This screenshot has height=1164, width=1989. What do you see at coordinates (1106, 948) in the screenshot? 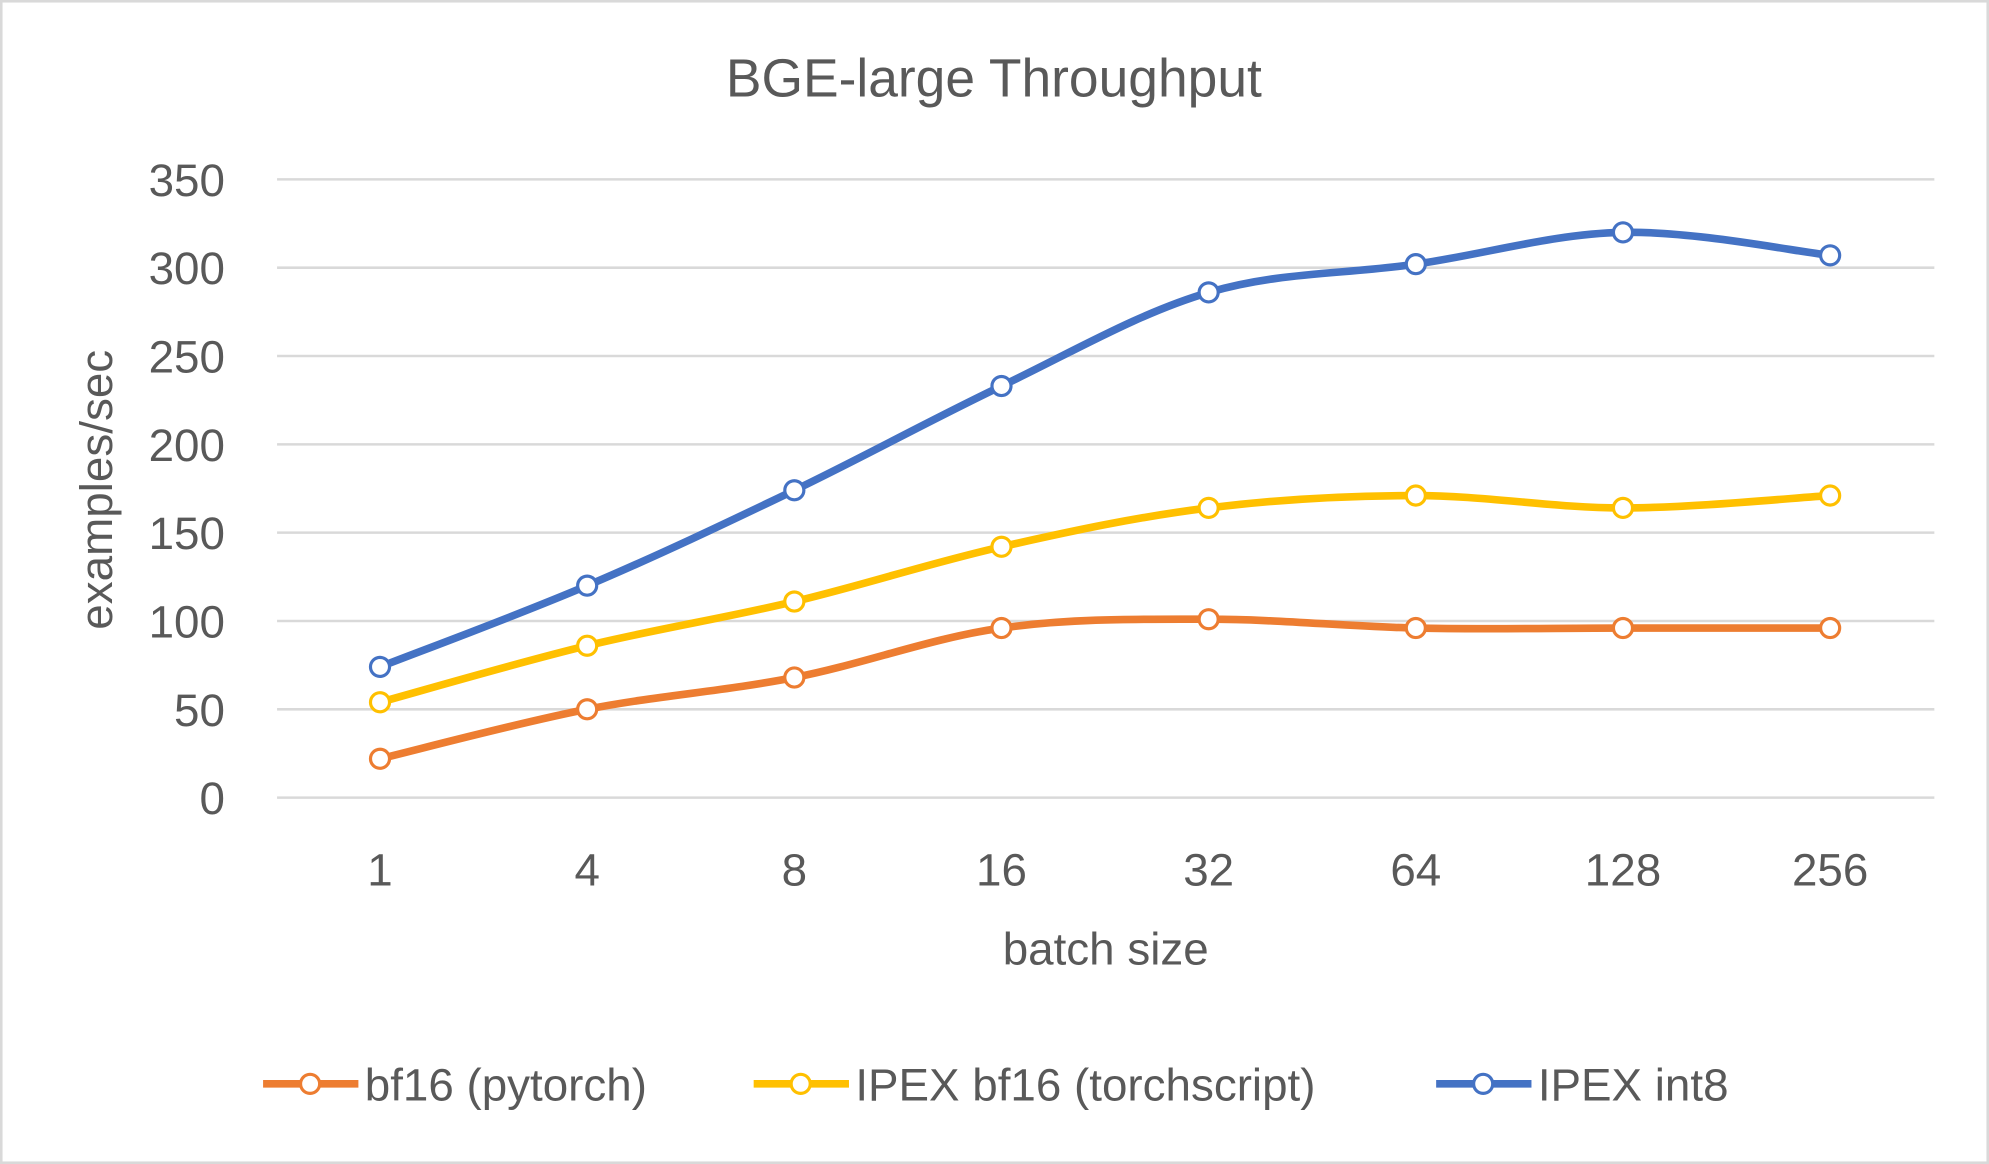
I see `x-axis-label: batch size` at bounding box center [1106, 948].